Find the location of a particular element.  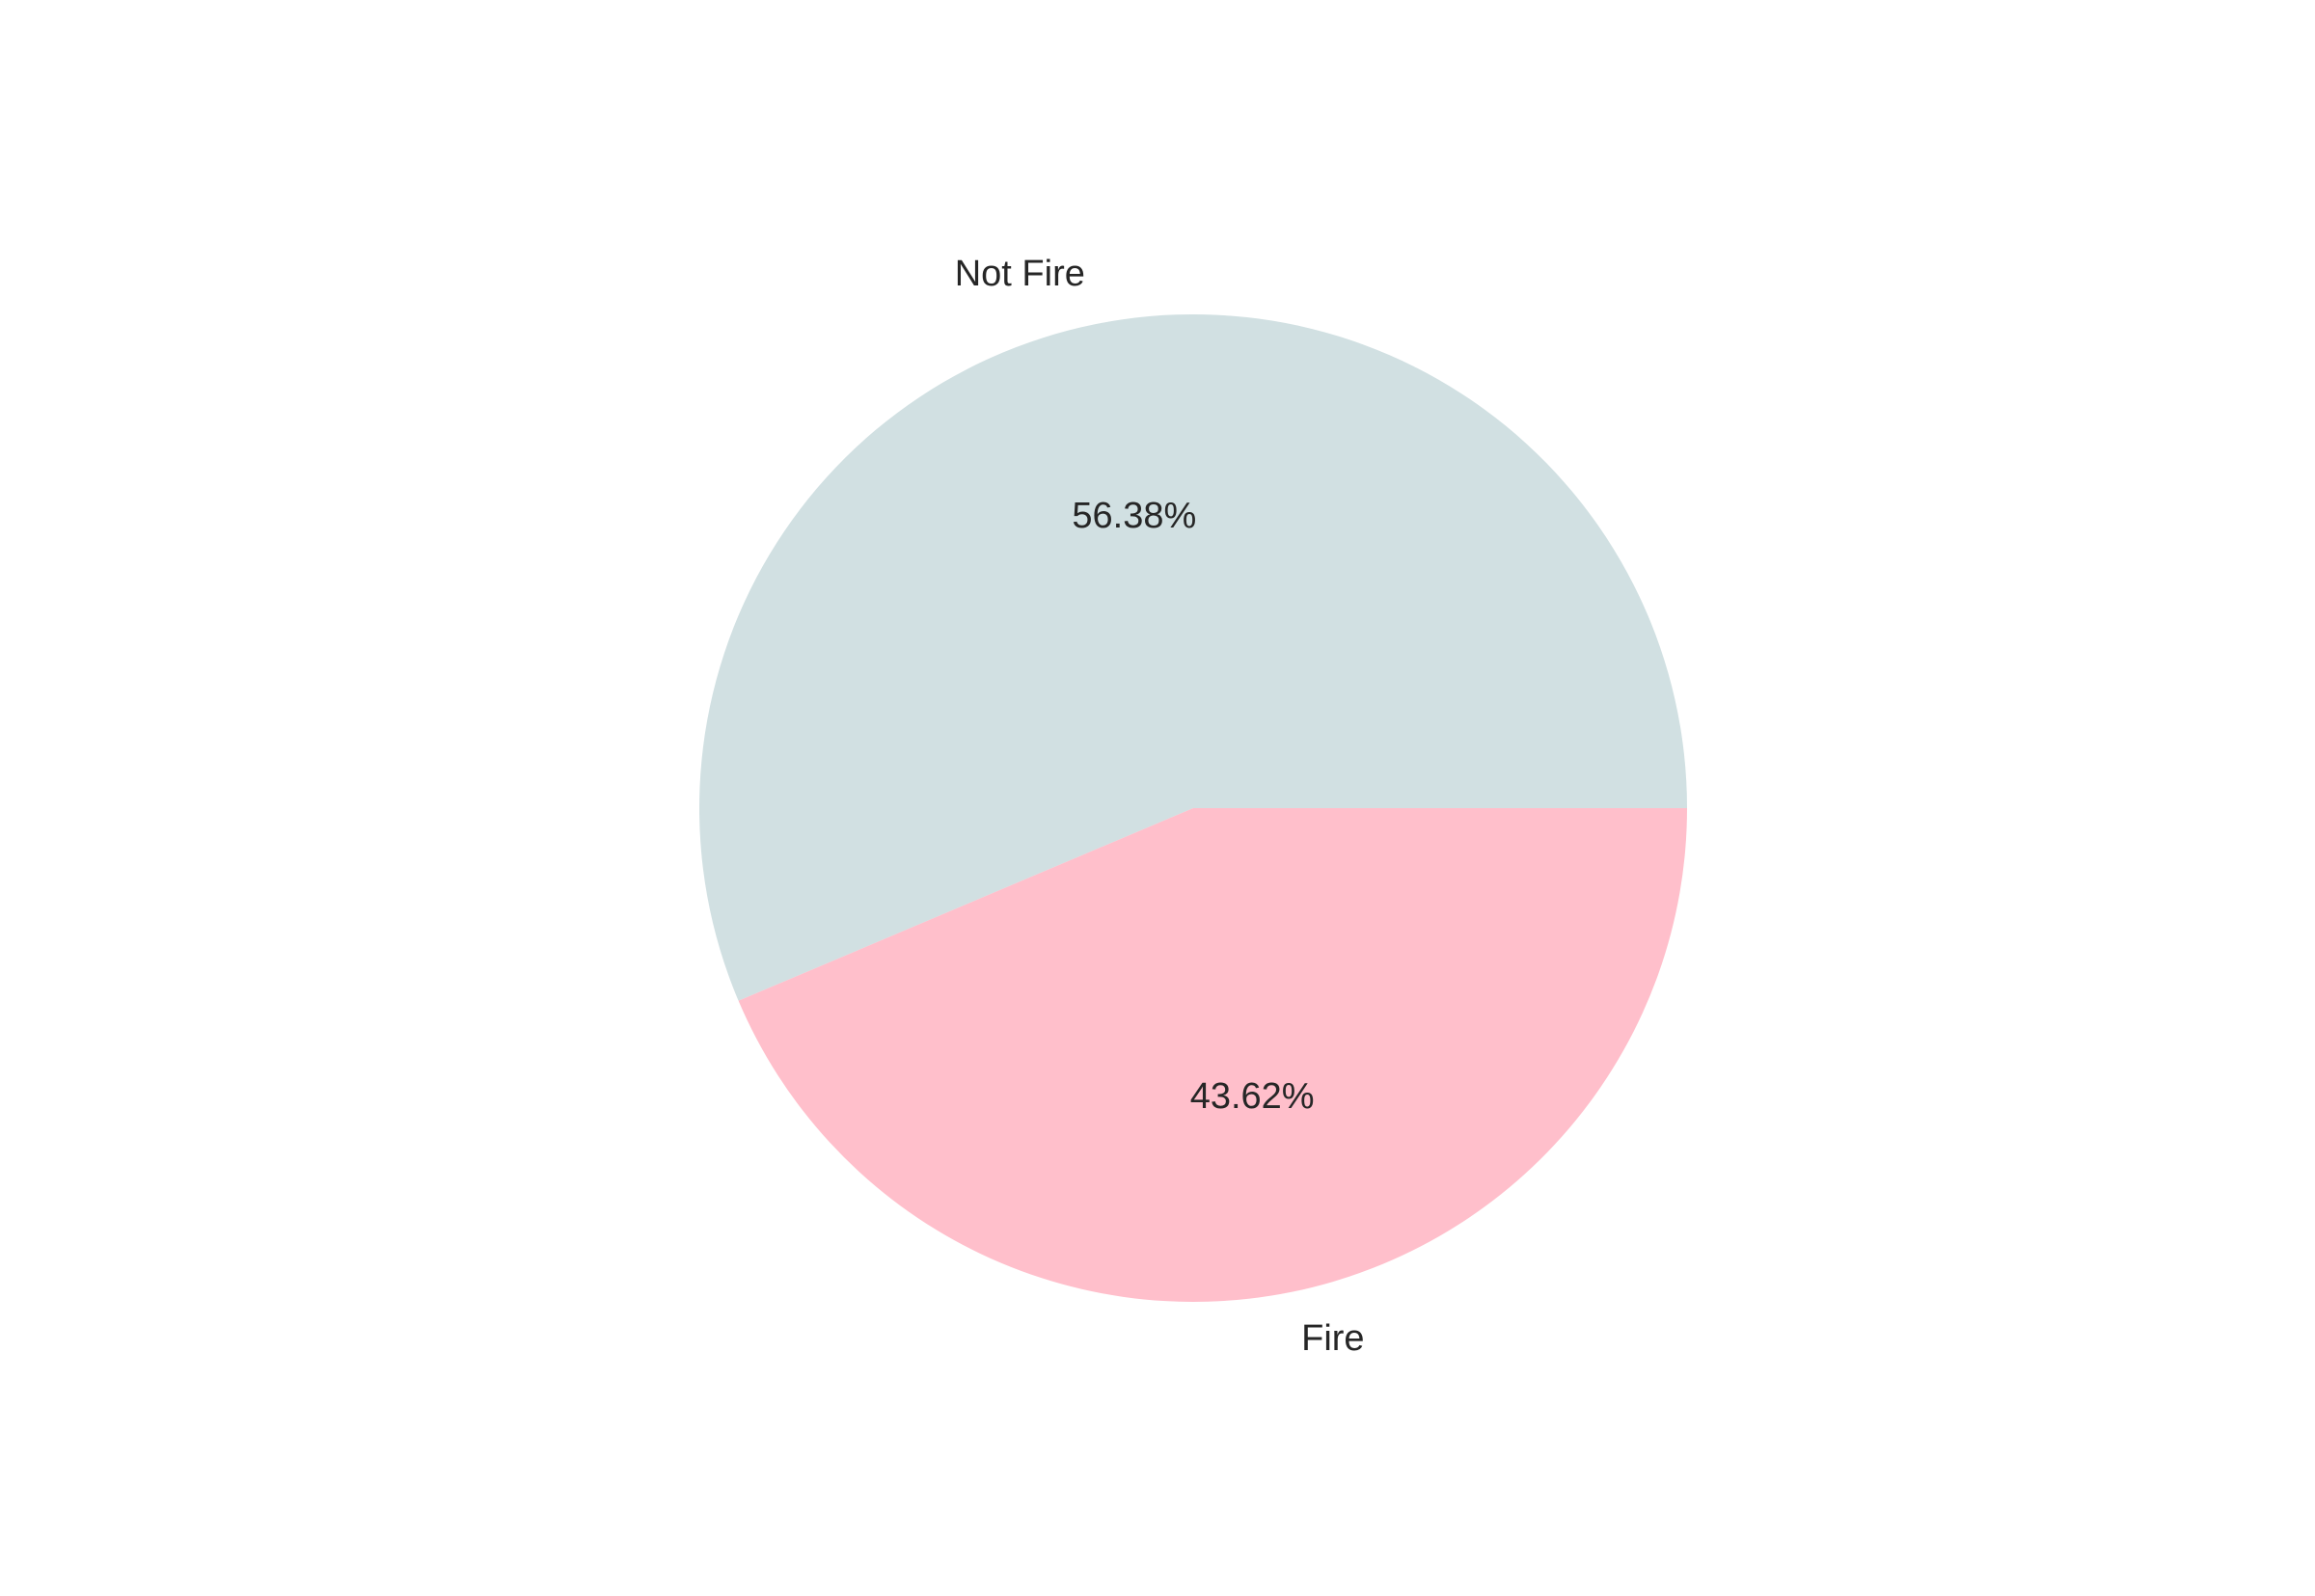

slice-percent-not-fire: 56.38% is located at coordinates (1134, 516).